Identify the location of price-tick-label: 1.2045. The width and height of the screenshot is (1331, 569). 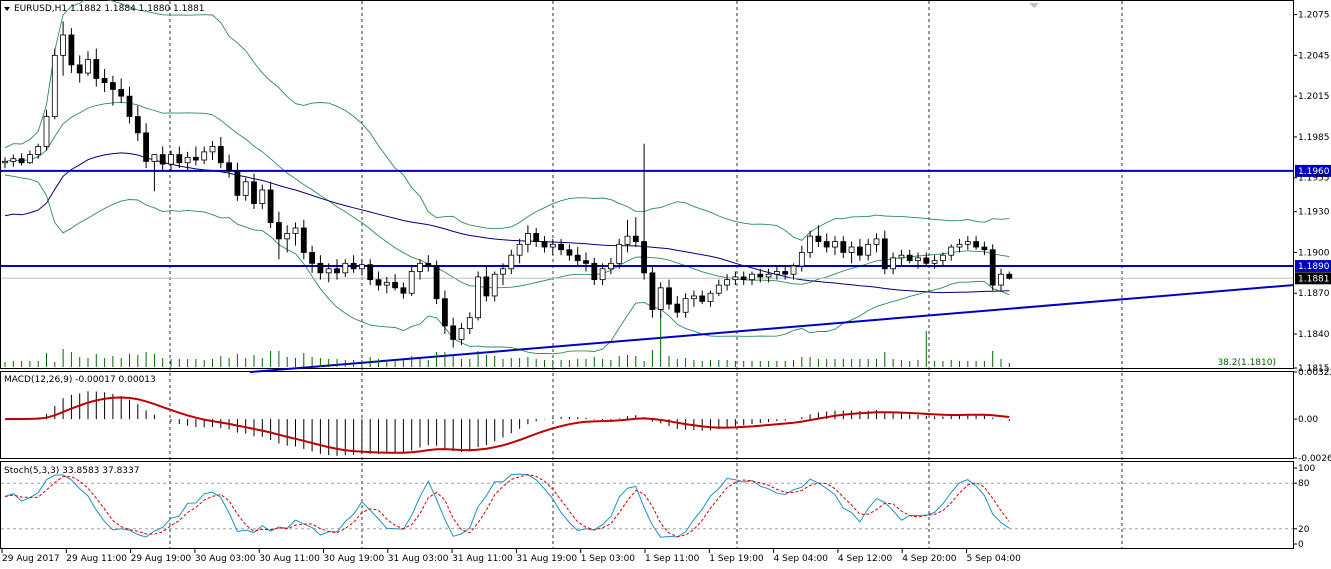
(1314, 56).